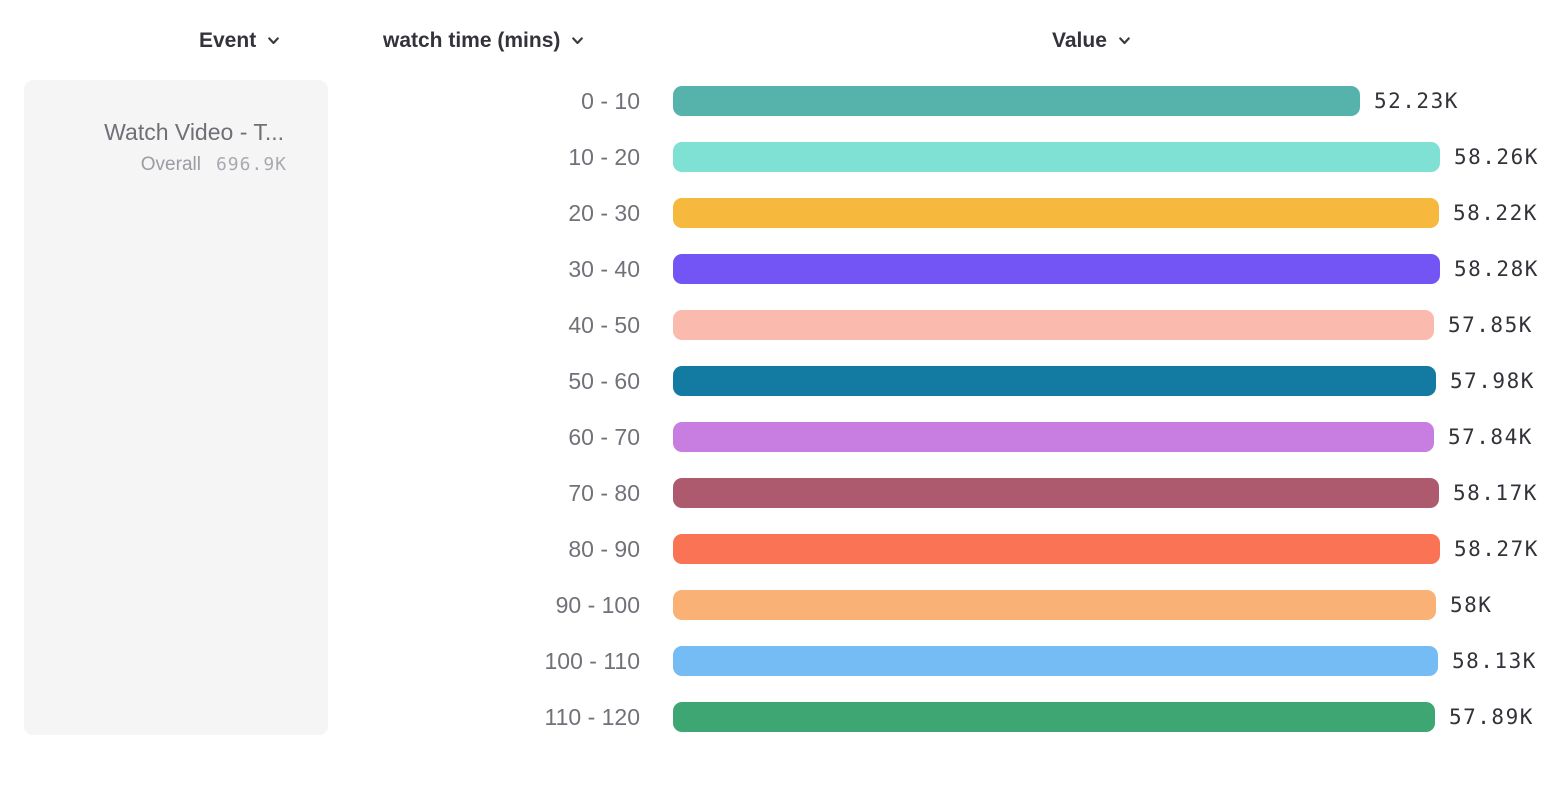 The image size is (1568, 790). Describe the element at coordinates (1490, 325) in the screenshot. I see `value-label: 57.85K` at that location.